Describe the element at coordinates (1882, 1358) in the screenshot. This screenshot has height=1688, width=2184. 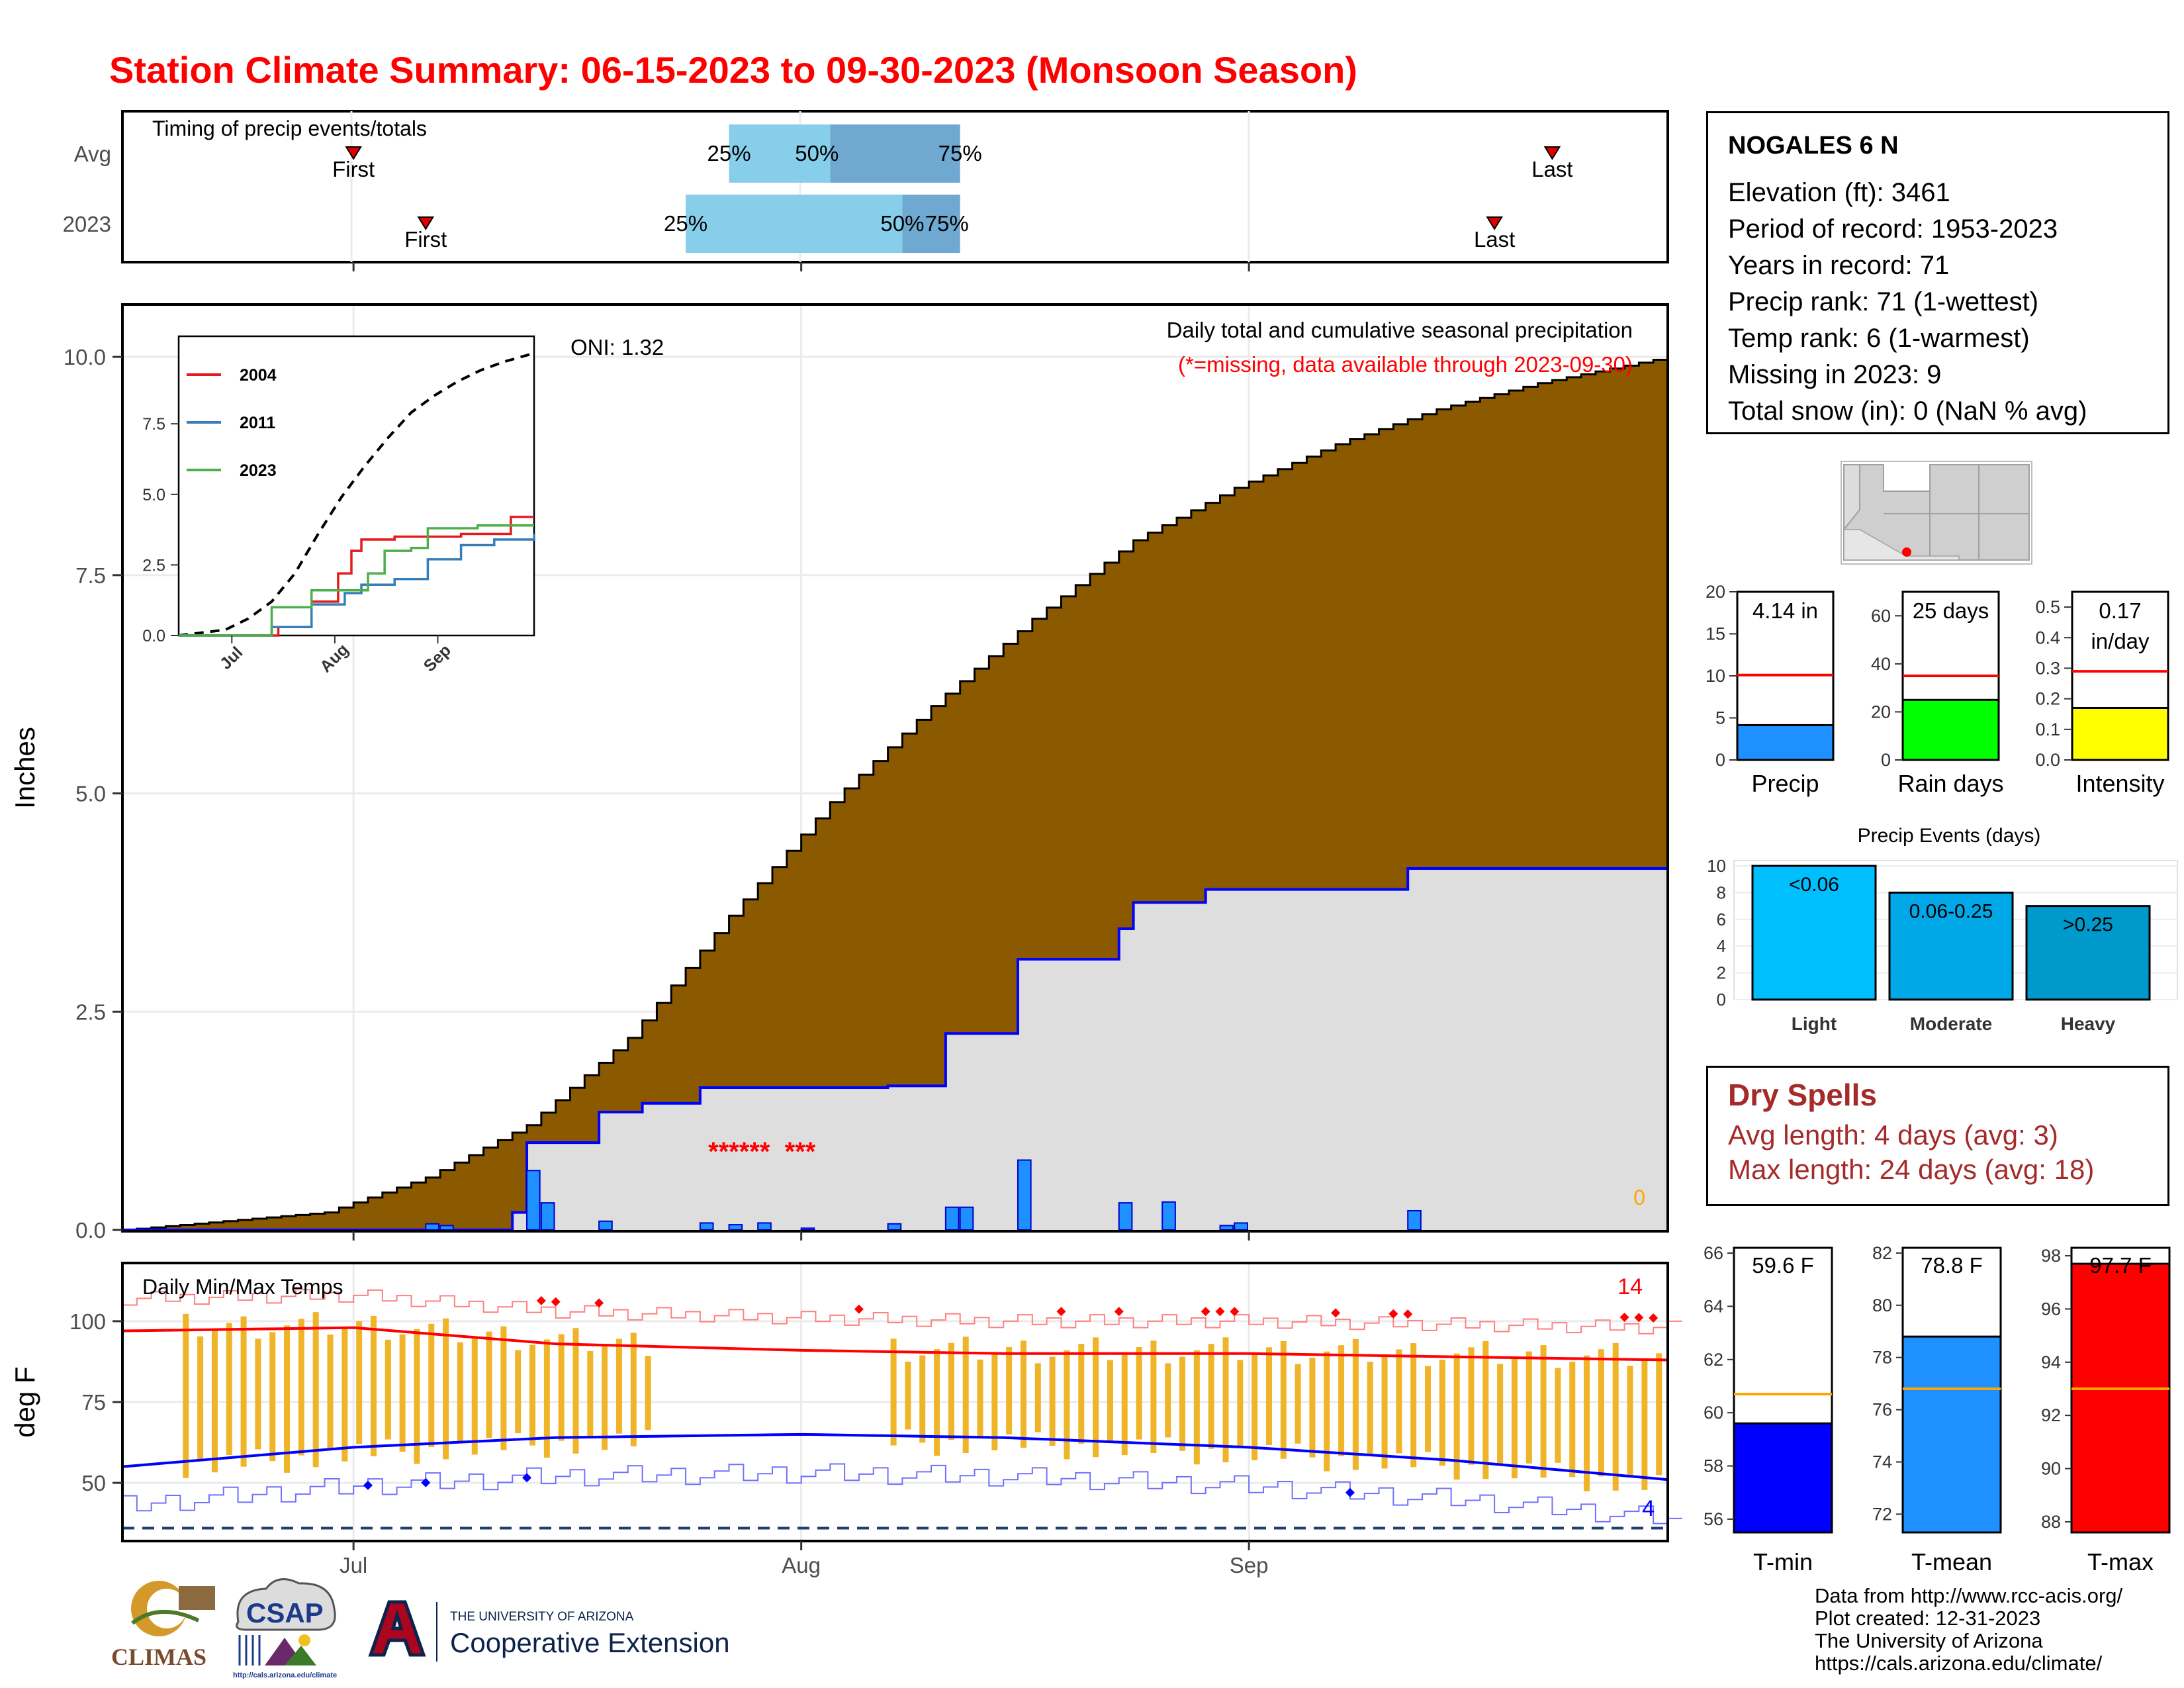
I see `temp-bar-y-tick: 78` at that location.